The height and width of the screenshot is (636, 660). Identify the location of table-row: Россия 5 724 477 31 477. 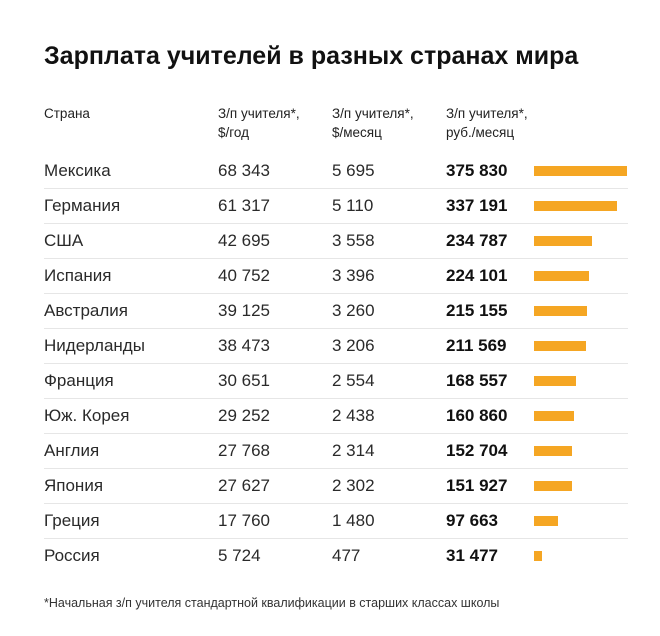
(336, 556).